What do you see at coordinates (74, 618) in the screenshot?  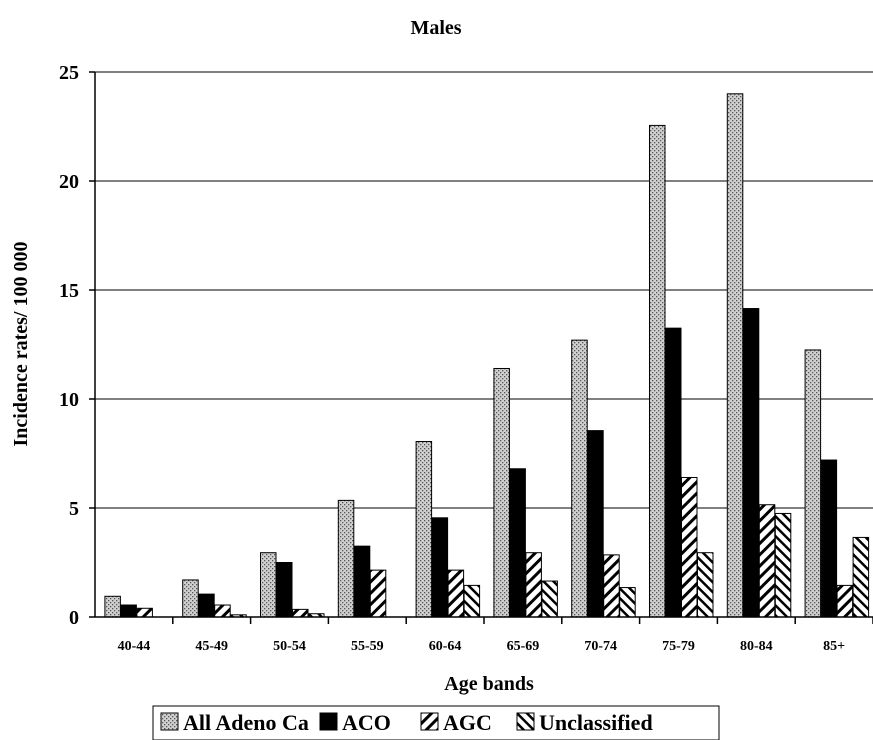 I see `y-tick-label: 0` at bounding box center [74, 618].